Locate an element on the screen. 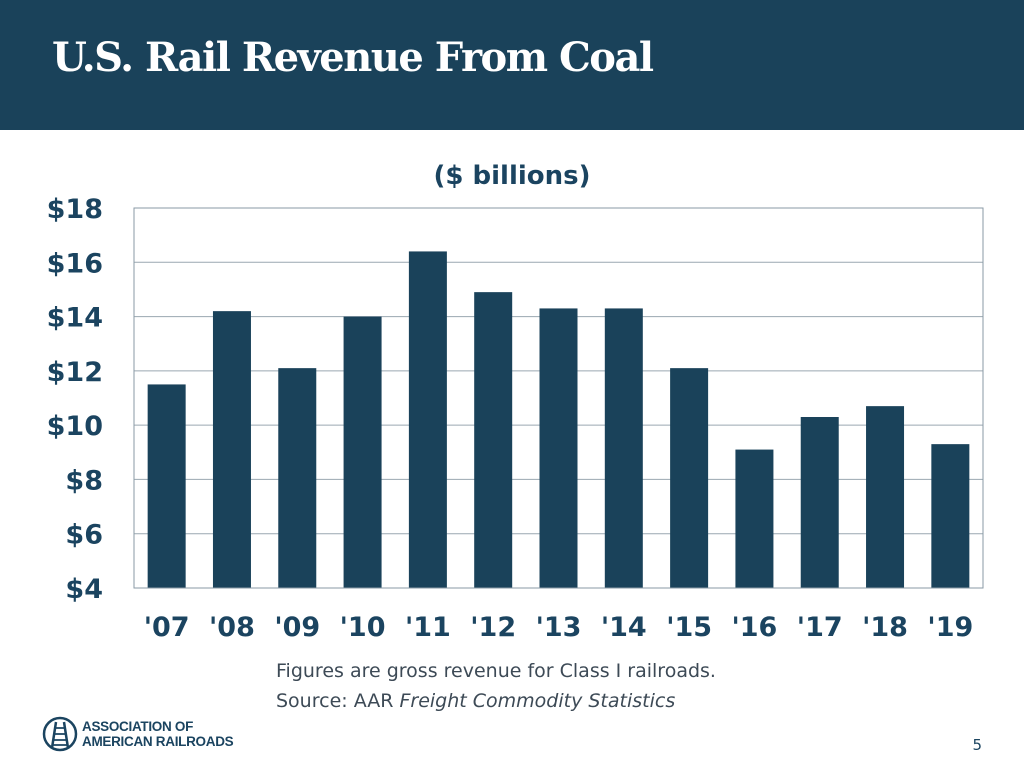 This screenshot has height=768, width=1024. y-axis-ticks: $4 $6 $8 $10 $12 $14 $16 $18 is located at coordinates (75, 399).